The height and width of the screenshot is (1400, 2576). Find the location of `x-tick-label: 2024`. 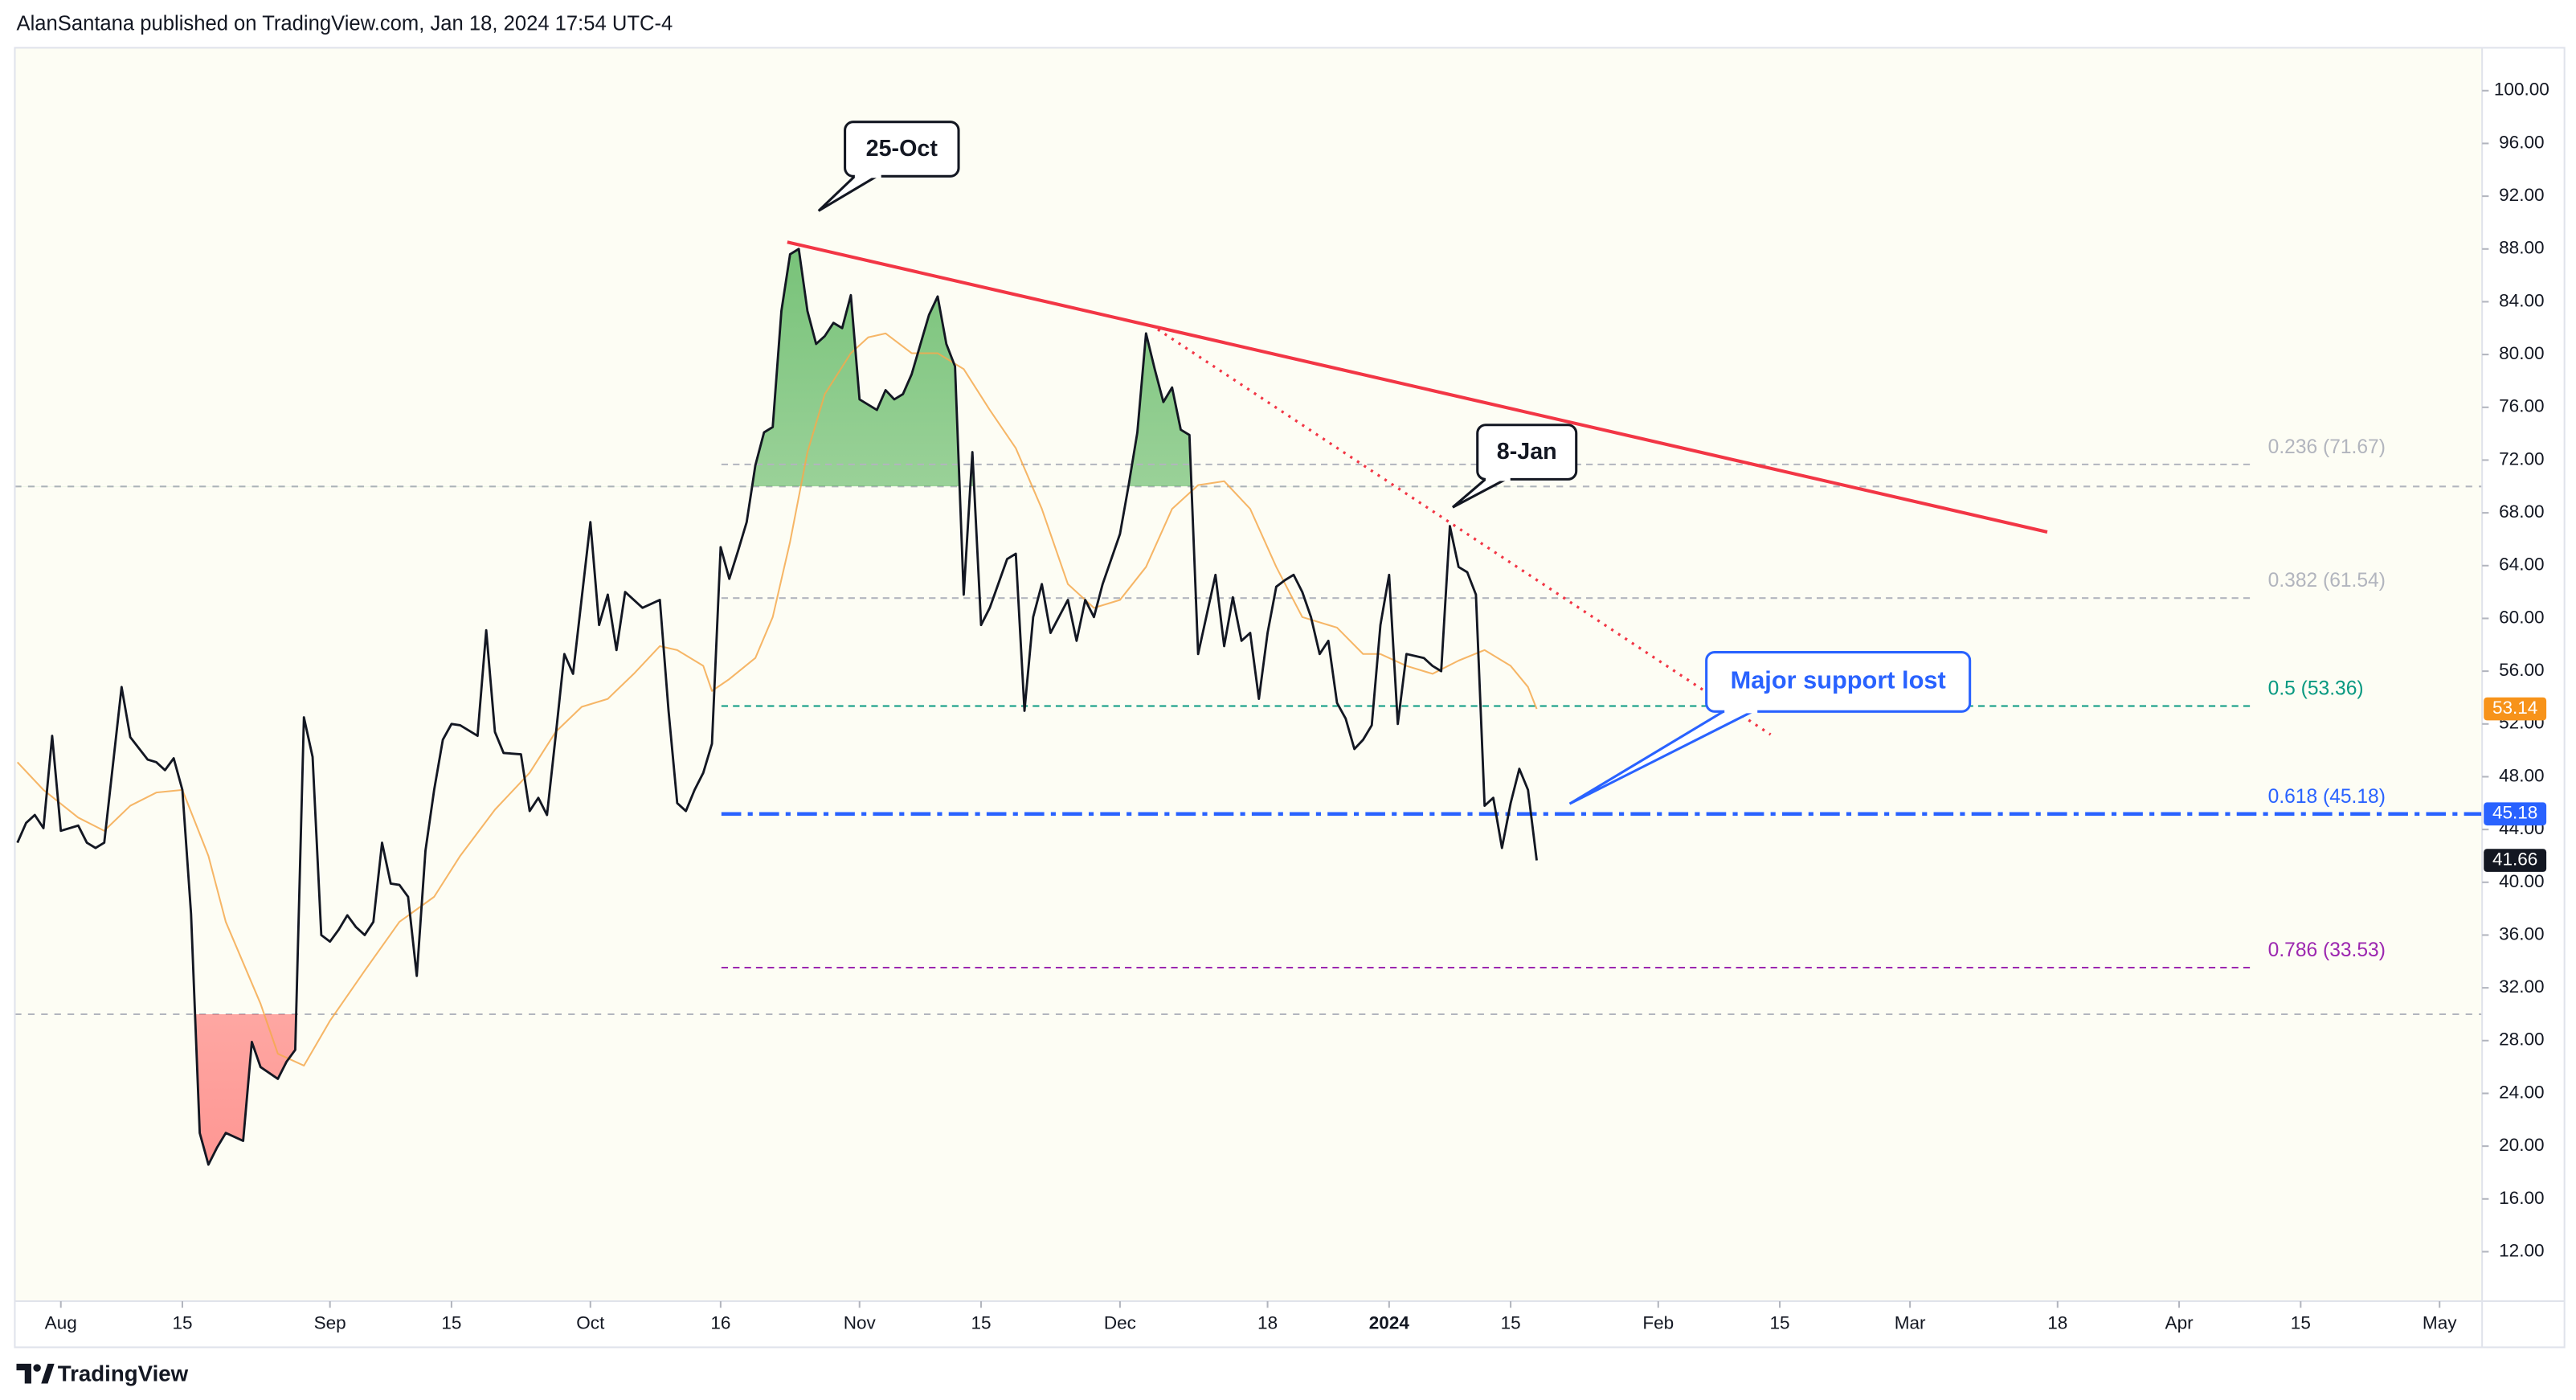

x-tick-label: 2024 is located at coordinates (1389, 1323).